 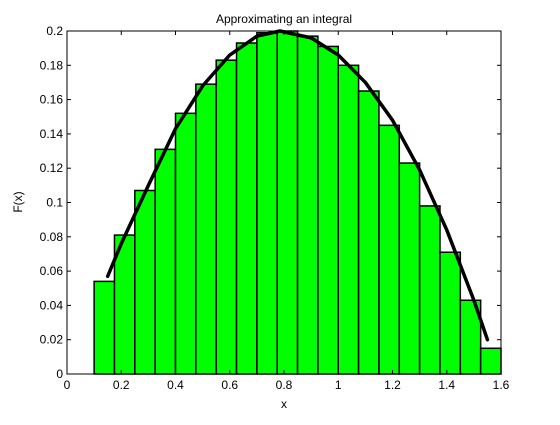 I want to click on x-tick-label: 0.6, so click(x=229, y=385).